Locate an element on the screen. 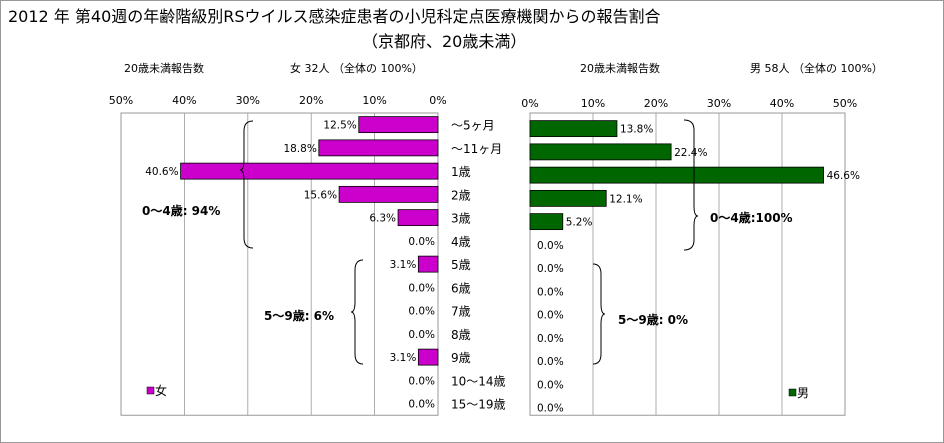  chart-subtitle: （京都府、20歳未満） is located at coordinates (444, 41).